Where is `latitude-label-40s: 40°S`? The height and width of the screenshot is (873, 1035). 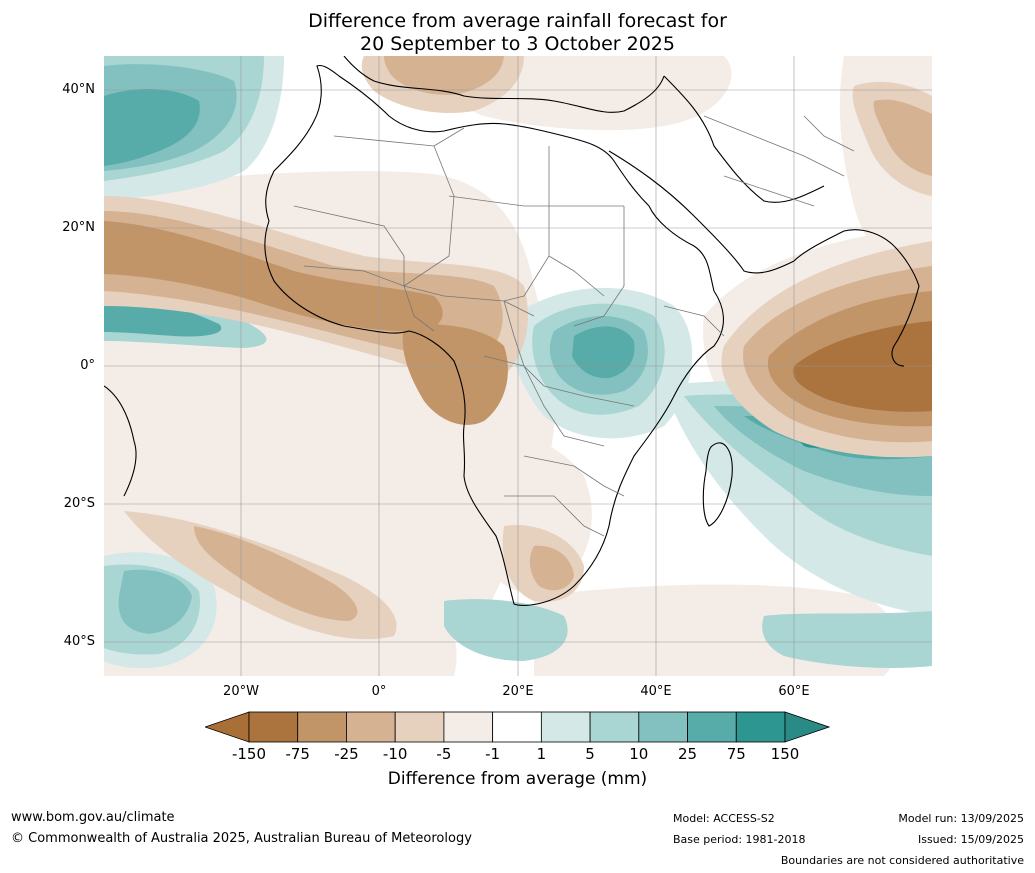 latitude-label-40s: 40°S is located at coordinates (79, 641).